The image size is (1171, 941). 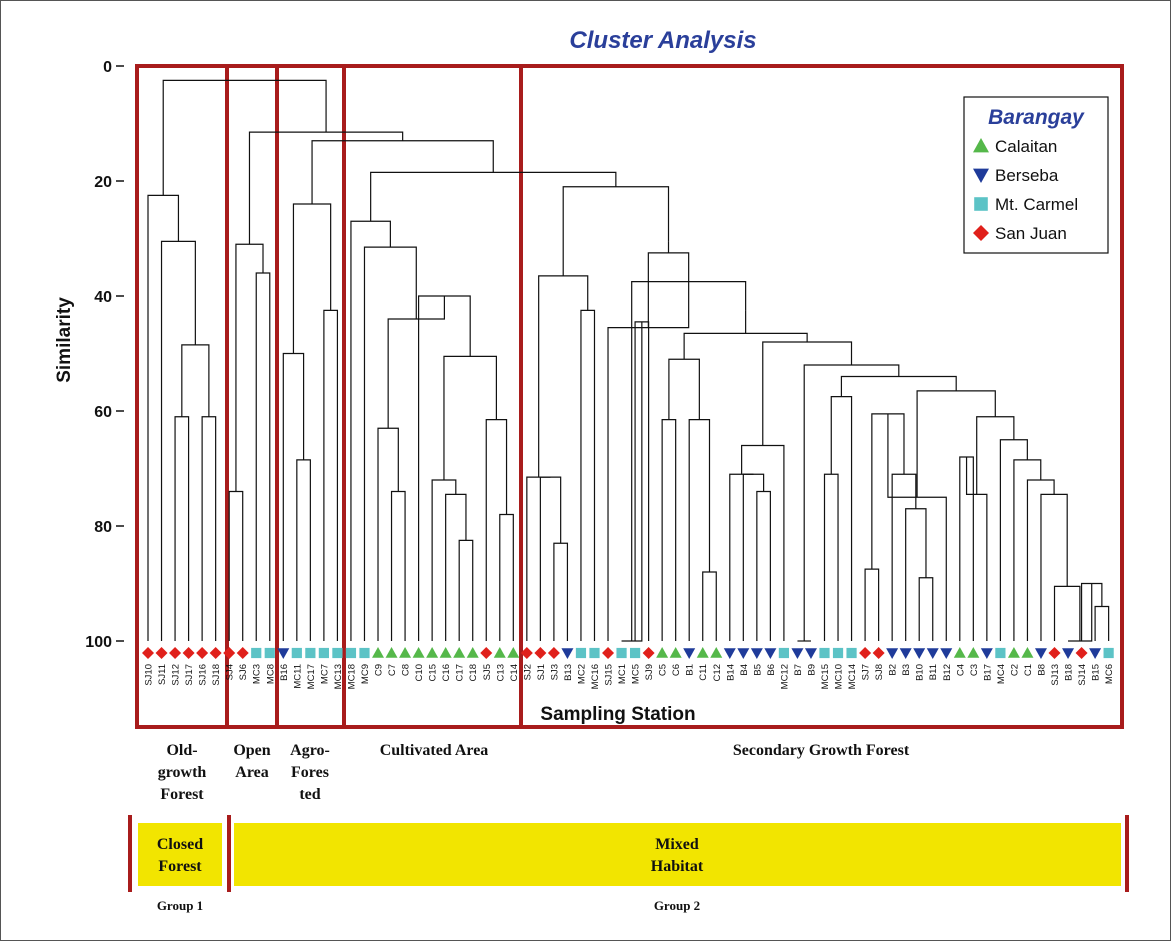 I want to click on leaf-label: B7, so click(x=798, y=670).